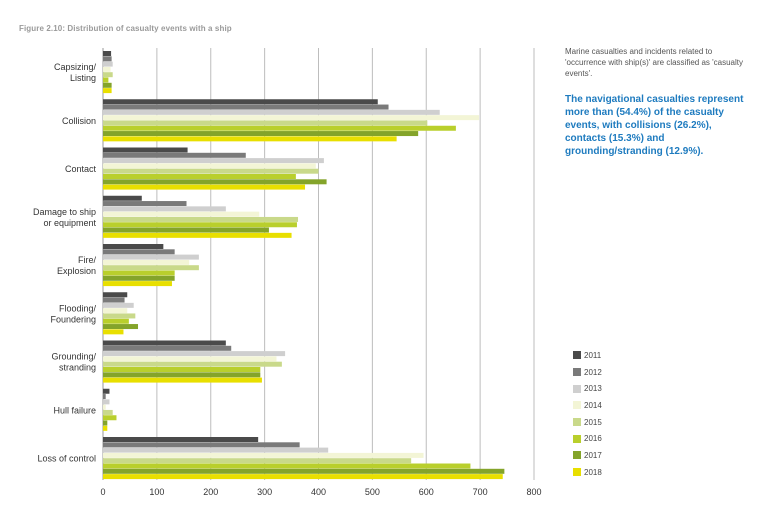  Describe the element at coordinates (83, 78) in the screenshot. I see `category-label: Listing` at that location.